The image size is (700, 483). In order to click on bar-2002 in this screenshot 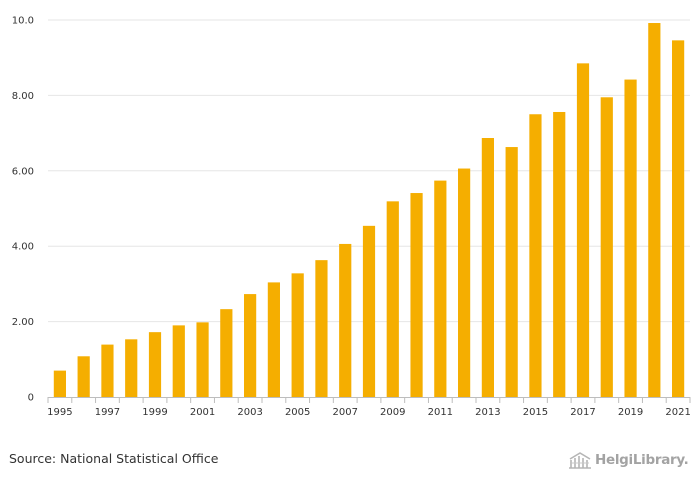, I will do `click(226, 353)`.